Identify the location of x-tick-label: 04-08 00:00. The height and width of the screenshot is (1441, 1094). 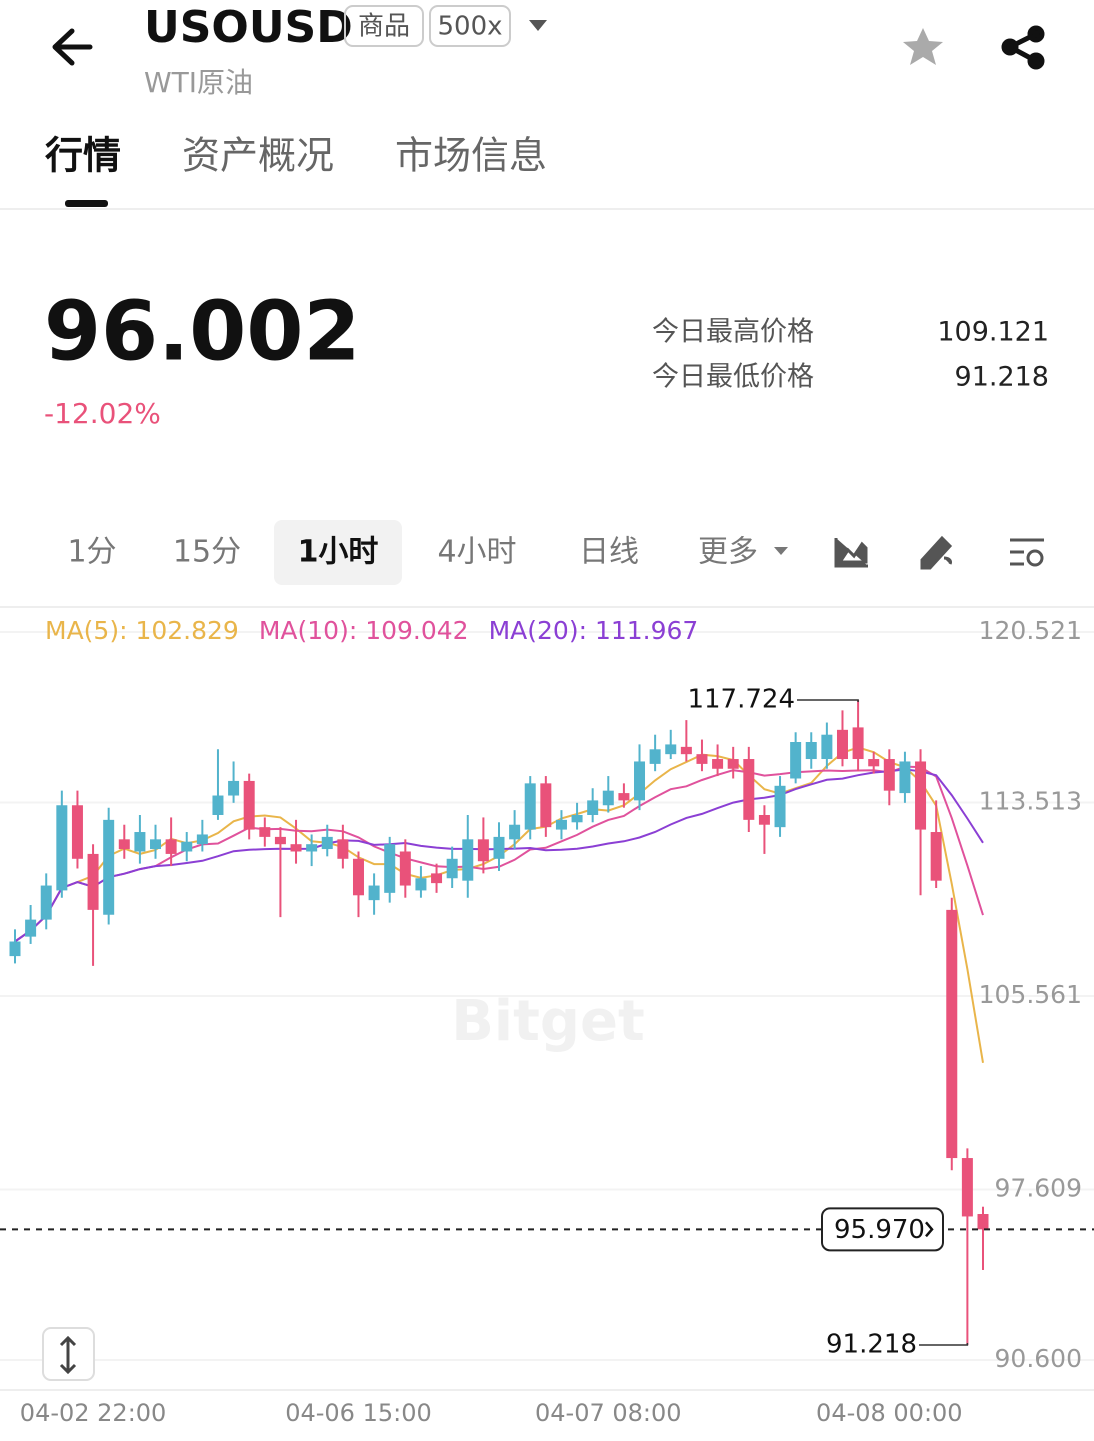
(889, 1413).